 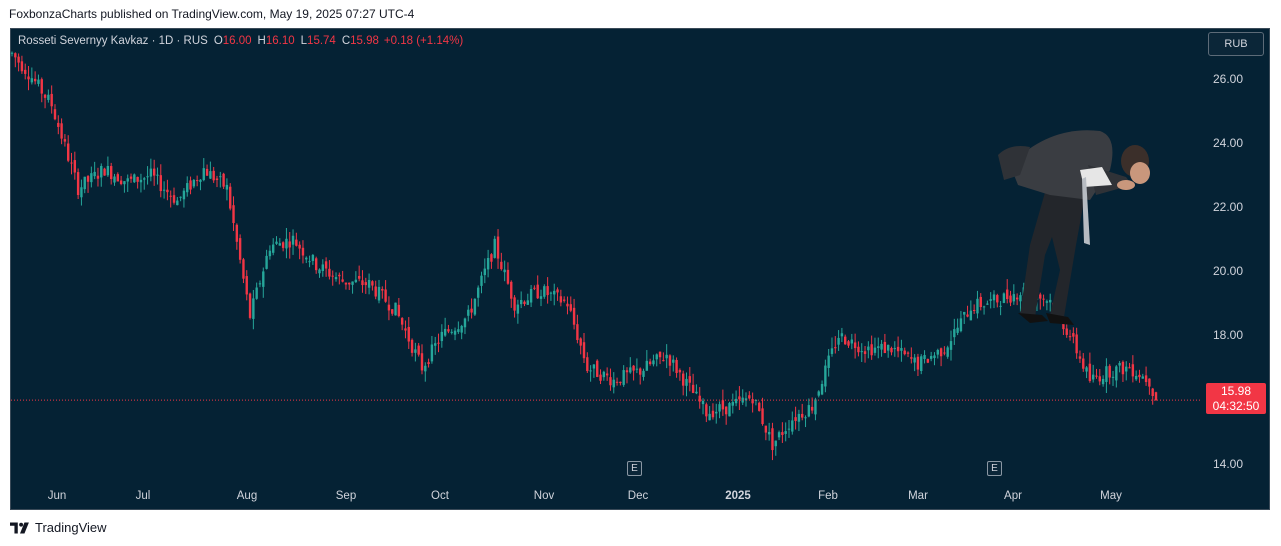 I want to click on x-tick-label: Feb, so click(x=828, y=496).